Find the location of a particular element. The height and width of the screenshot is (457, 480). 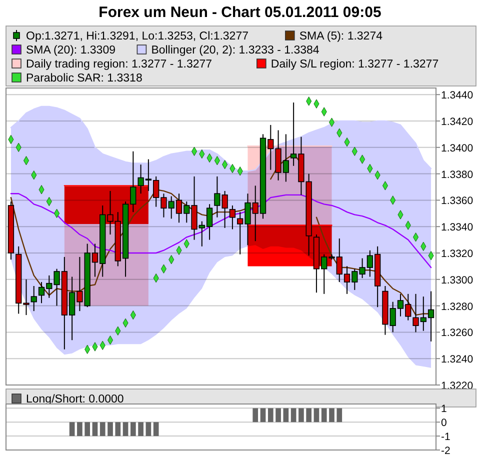

legend-label: Parabolic SAR: 1.3318 is located at coordinates (84, 78).